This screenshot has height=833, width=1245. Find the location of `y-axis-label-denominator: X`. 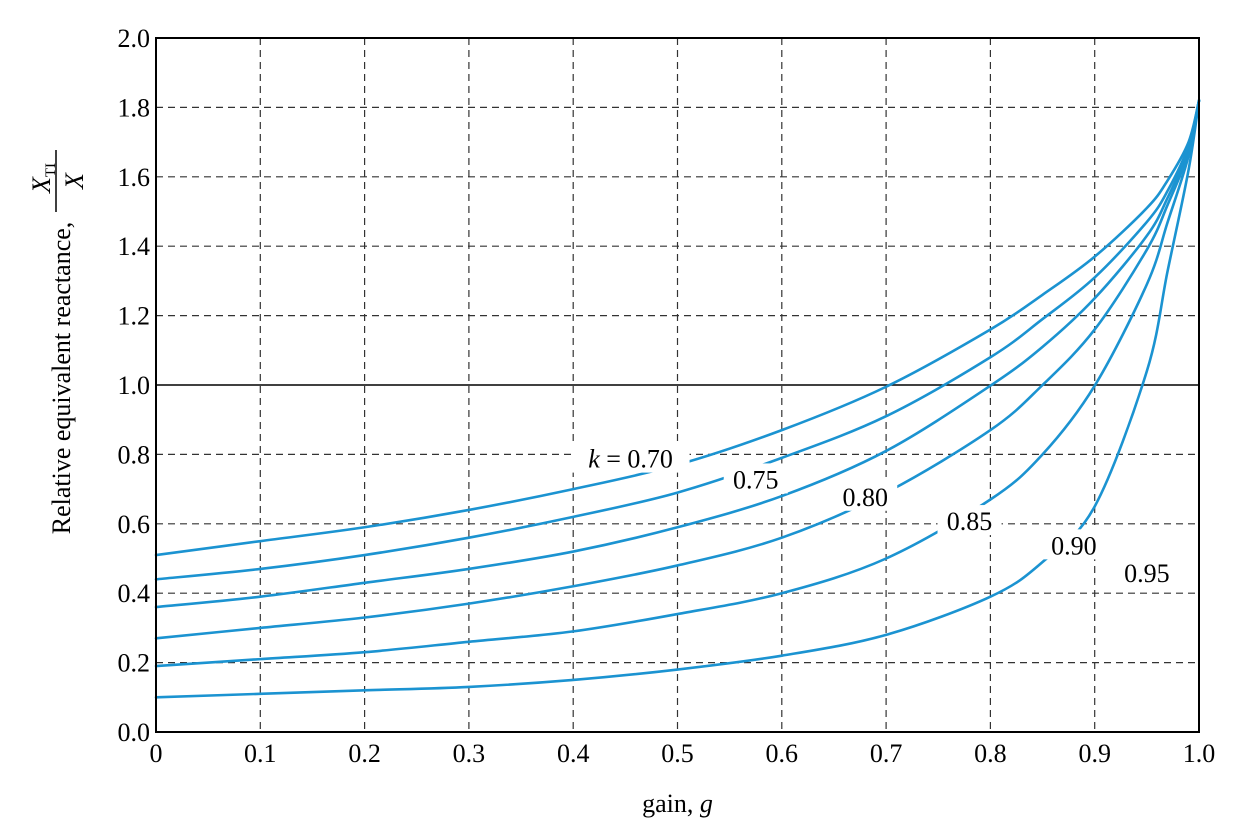

y-axis-label-denominator: X is located at coordinates (74, 181).